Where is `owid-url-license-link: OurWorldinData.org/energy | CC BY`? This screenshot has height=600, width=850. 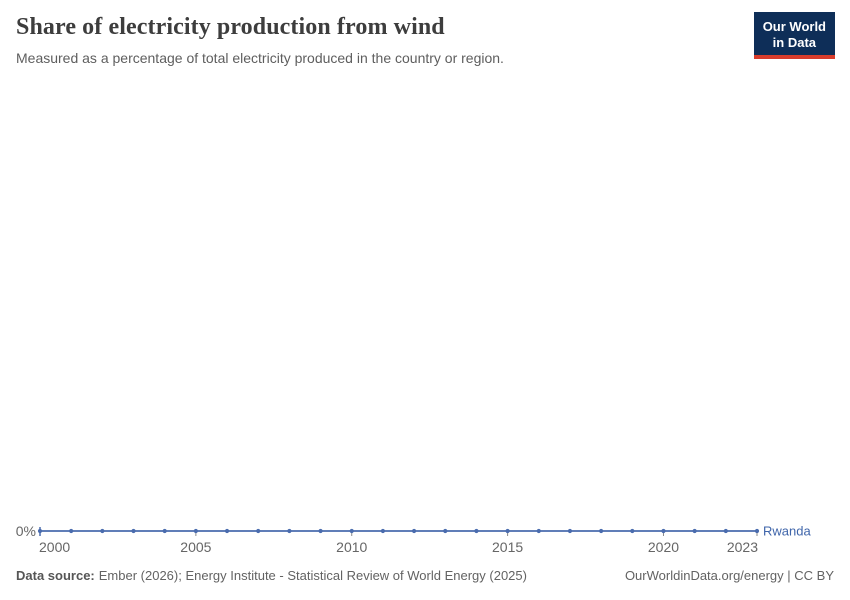 owid-url-license-link: OurWorldinData.org/energy | CC BY is located at coordinates (729, 575).